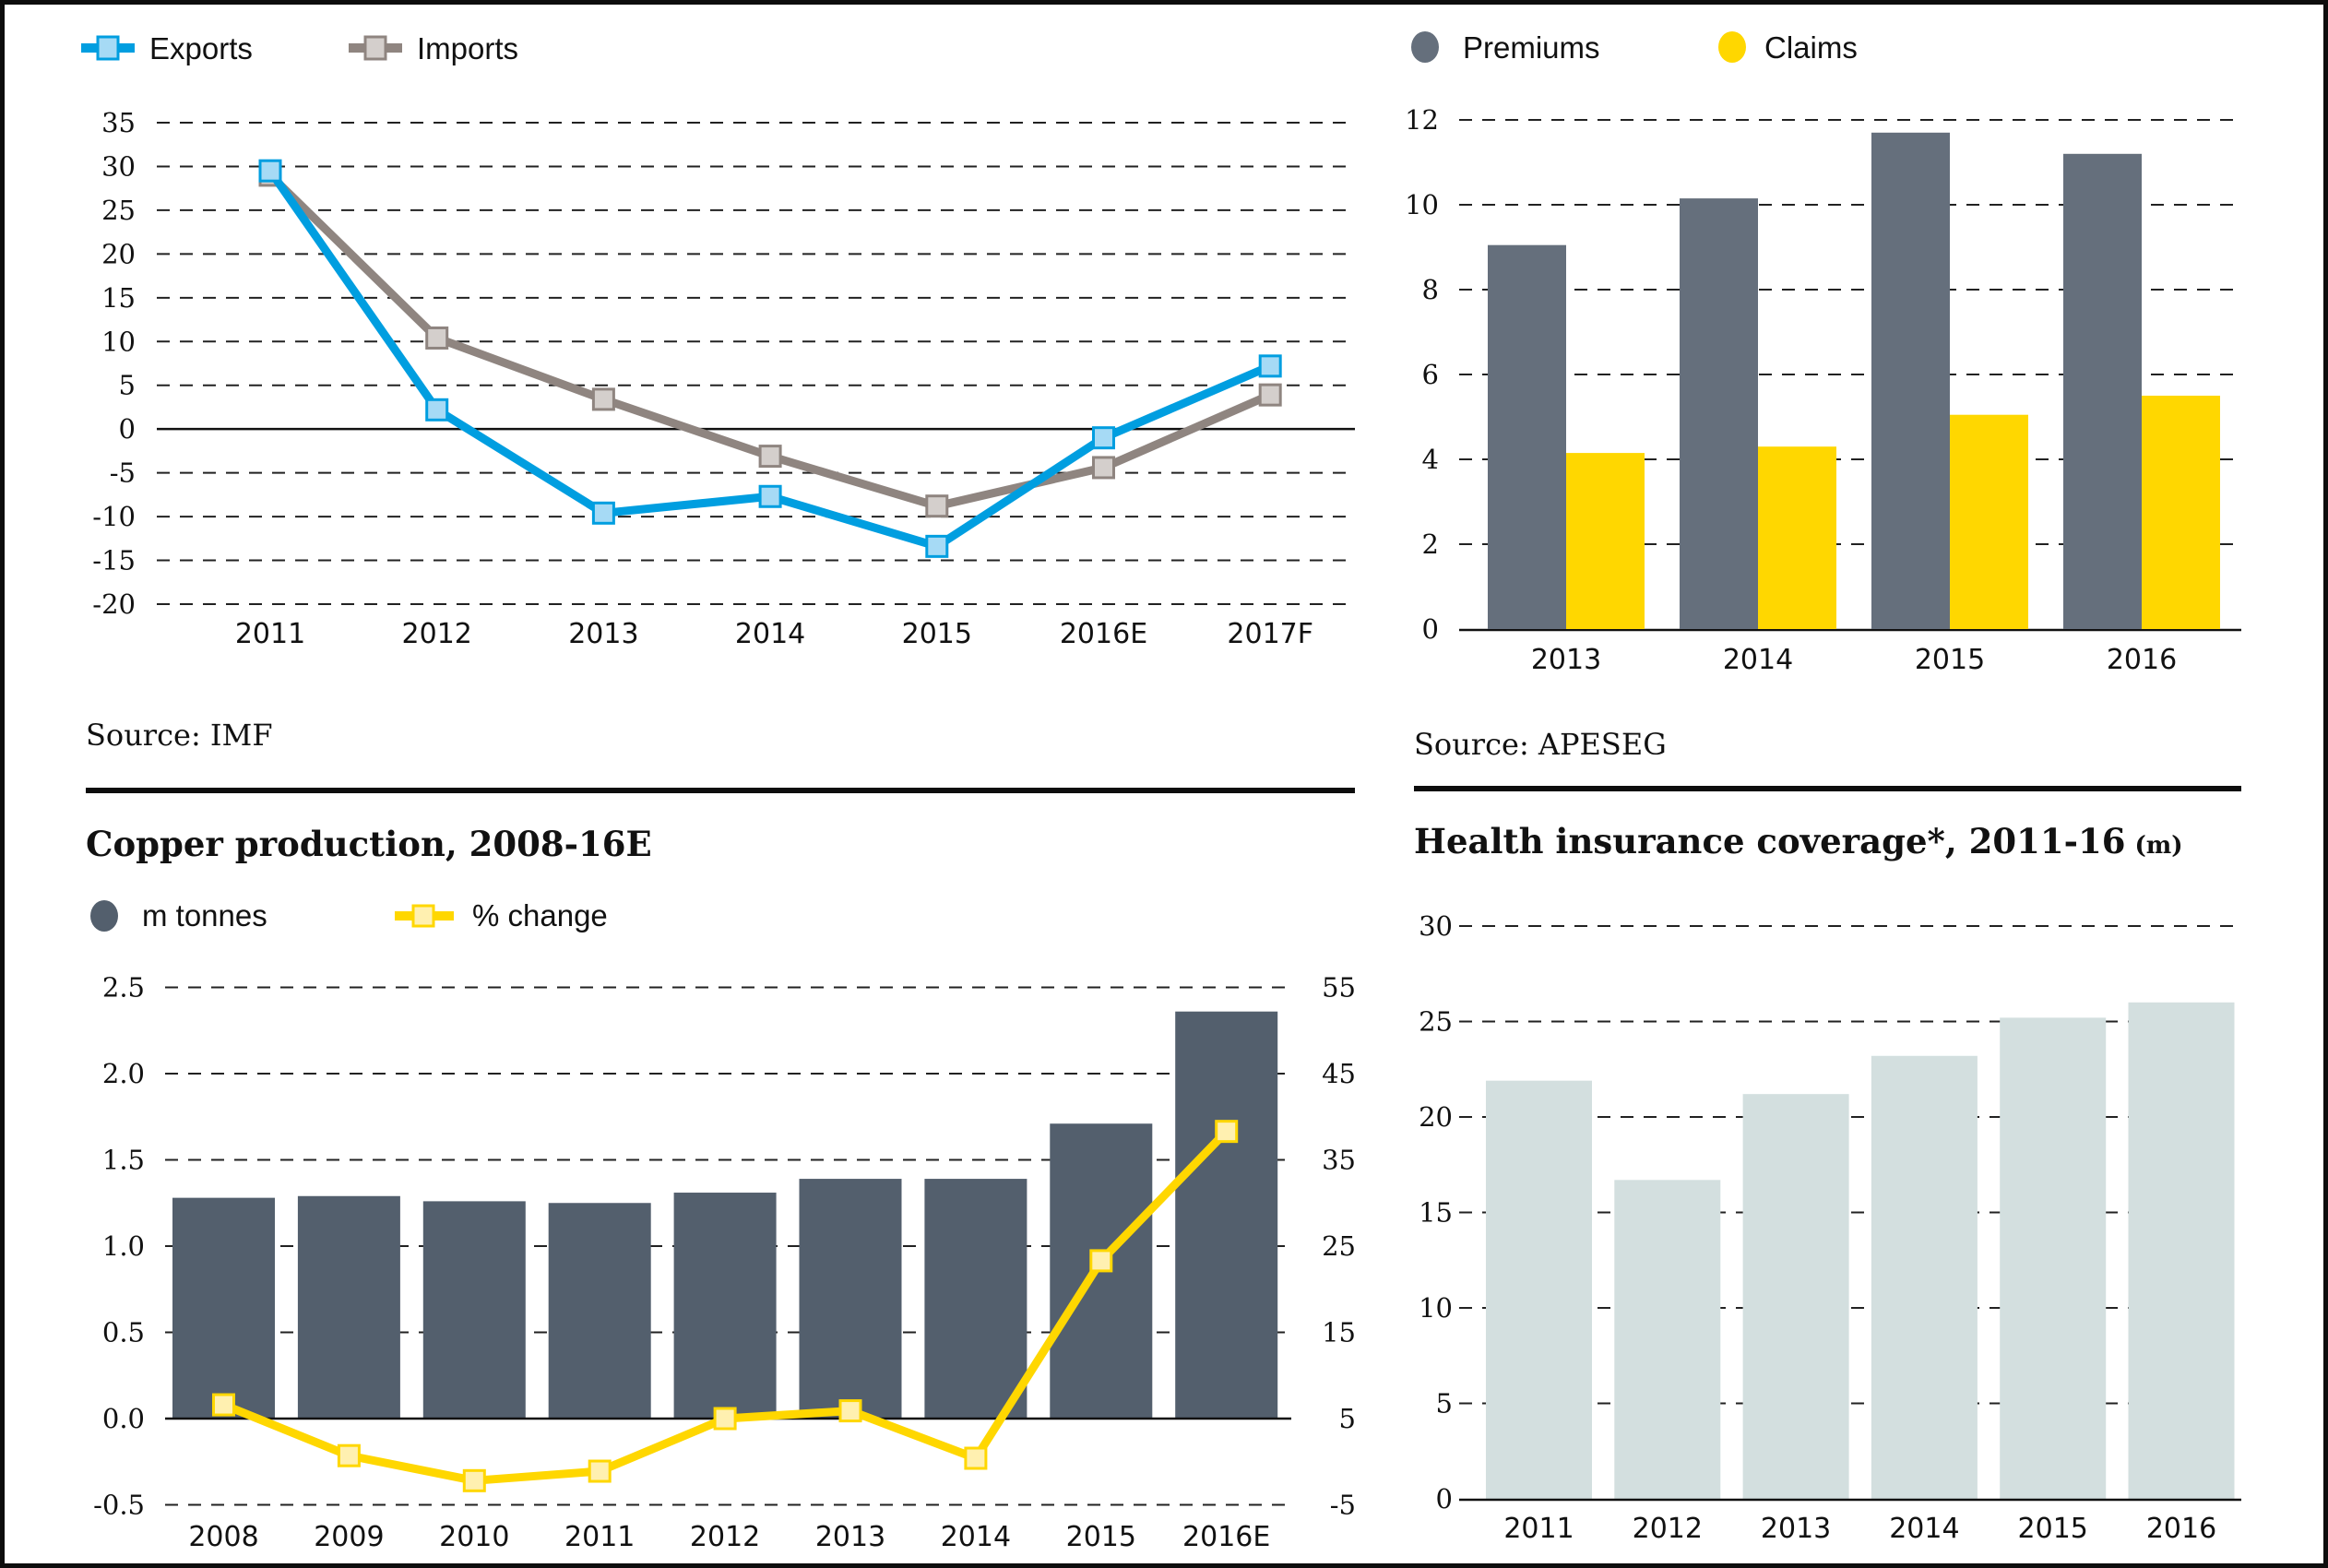 The height and width of the screenshot is (1568, 2328). I want to click on premiums-legend-label: Premiums, so click(1531, 47).